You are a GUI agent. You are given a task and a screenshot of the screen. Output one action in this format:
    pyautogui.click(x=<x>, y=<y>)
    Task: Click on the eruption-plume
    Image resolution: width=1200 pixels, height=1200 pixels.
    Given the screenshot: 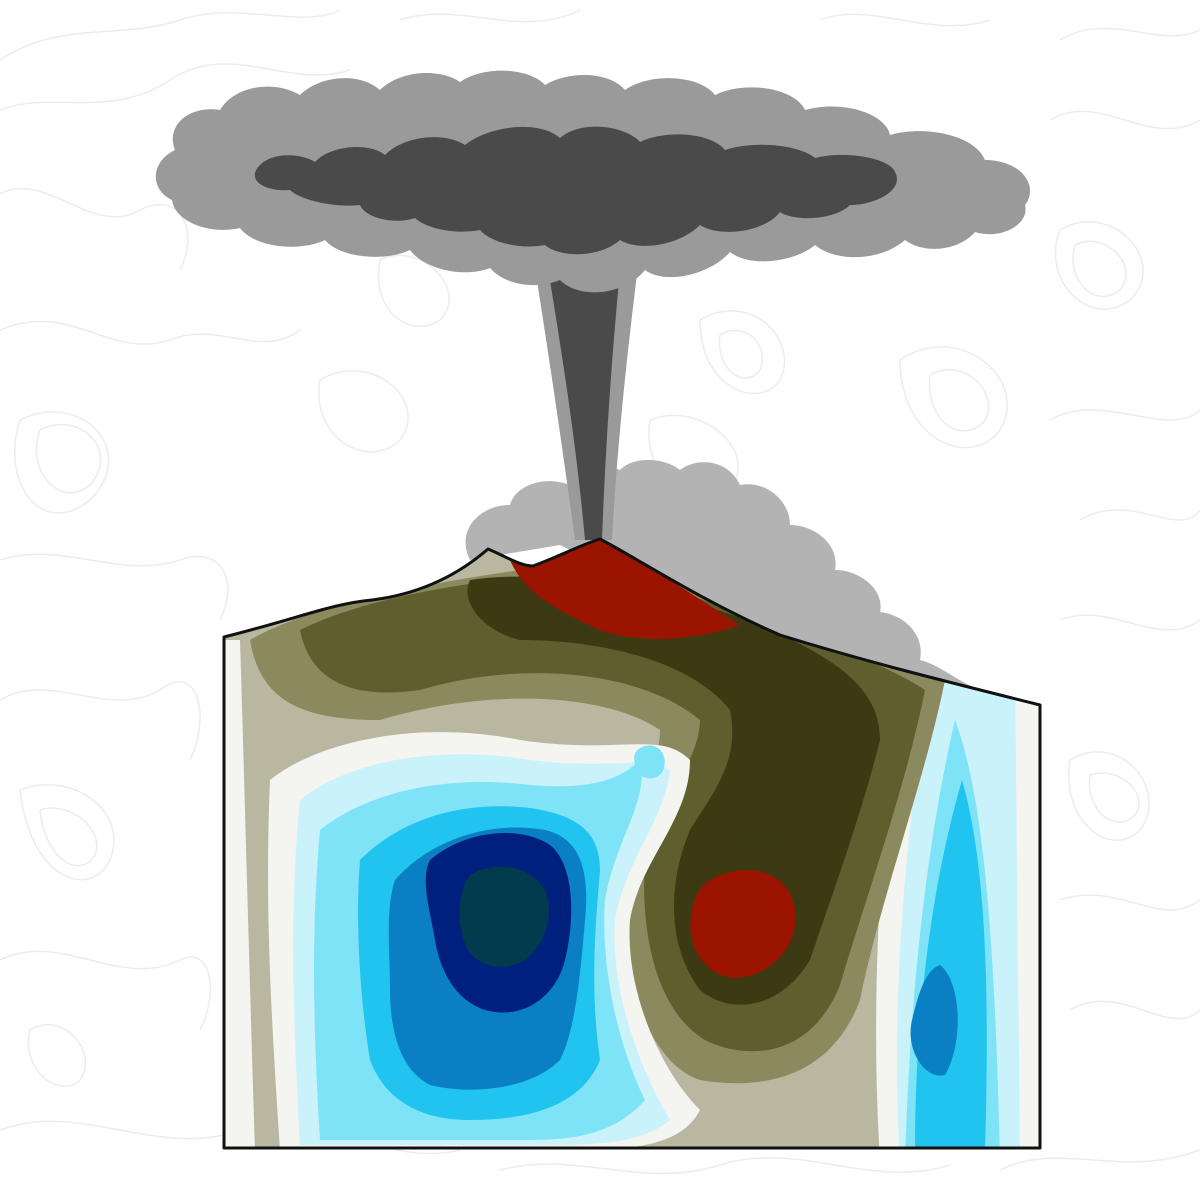 What is the action you would take?
    pyautogui.click(x=593, y=181)
    